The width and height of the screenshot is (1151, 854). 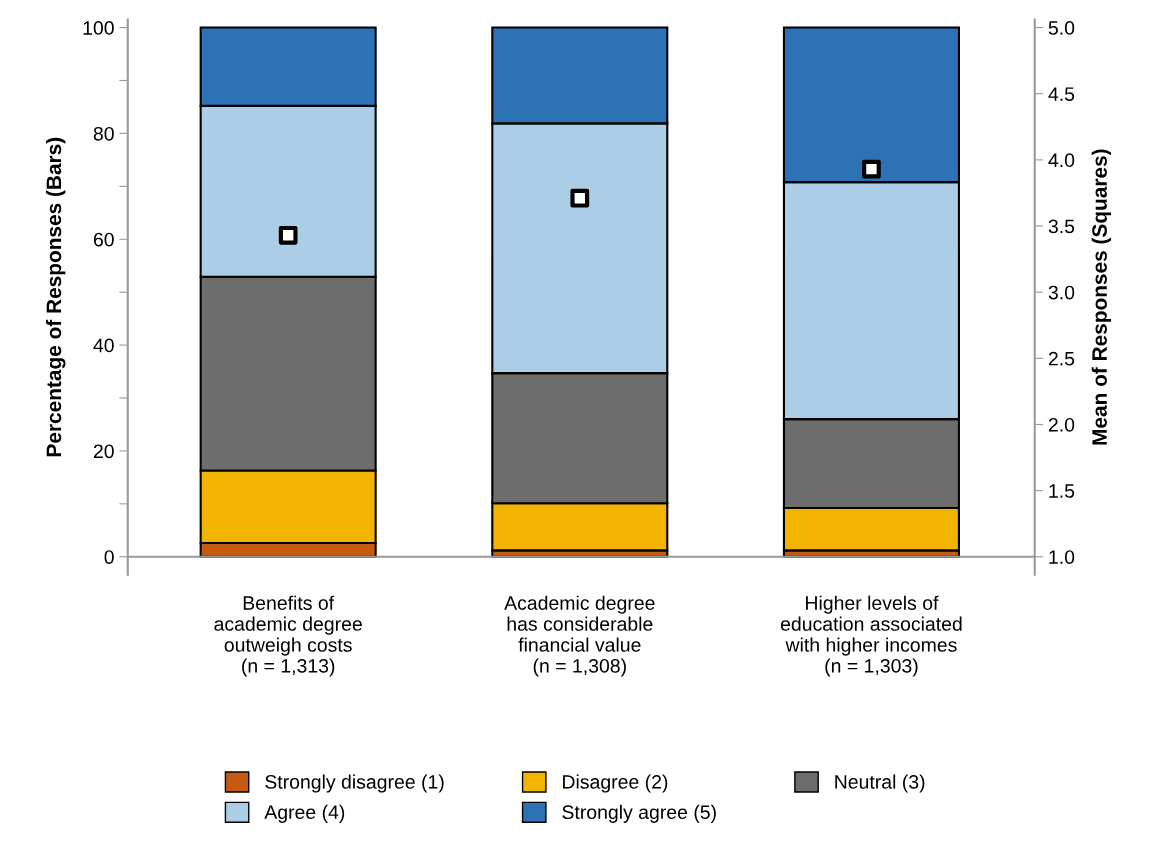 I want to click on legend-label: Disagree (2), so click(x=615, y=783).